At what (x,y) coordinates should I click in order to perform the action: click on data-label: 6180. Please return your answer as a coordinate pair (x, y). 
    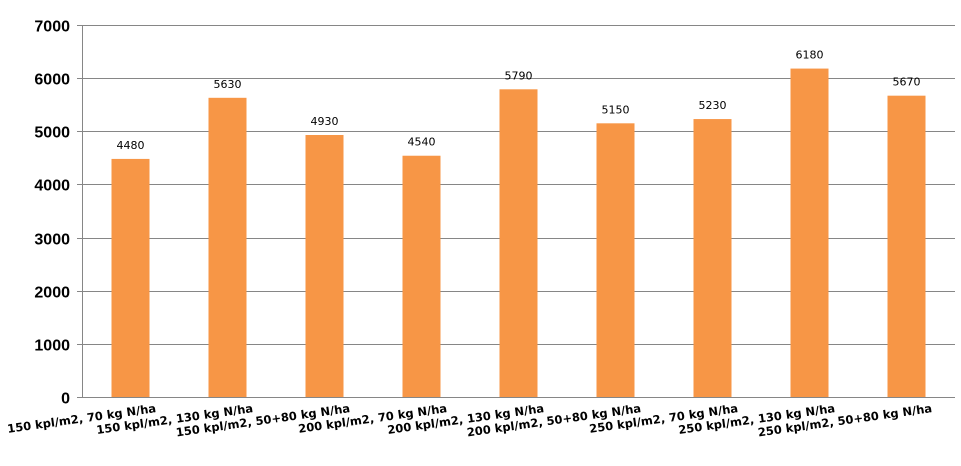
    Looking at the image, I should click on (810, 55).